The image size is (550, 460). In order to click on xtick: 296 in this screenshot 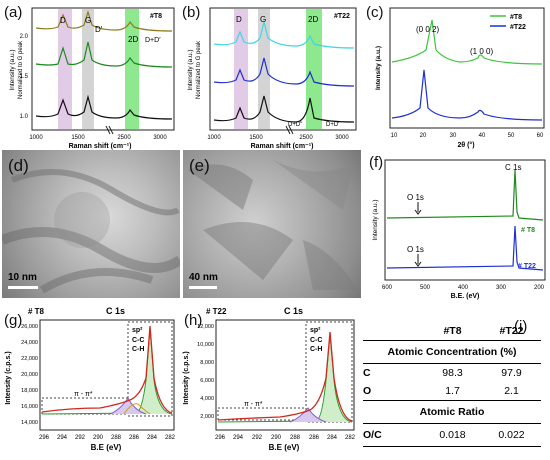, I will do `click(220, 438)`.